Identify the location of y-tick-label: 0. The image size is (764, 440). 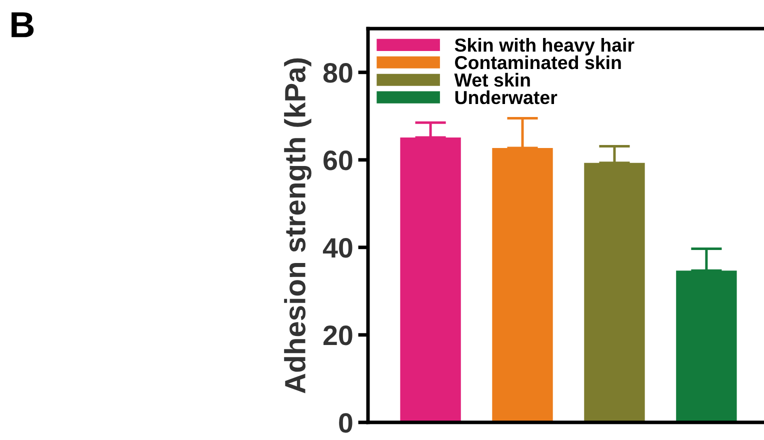
(345, 423).